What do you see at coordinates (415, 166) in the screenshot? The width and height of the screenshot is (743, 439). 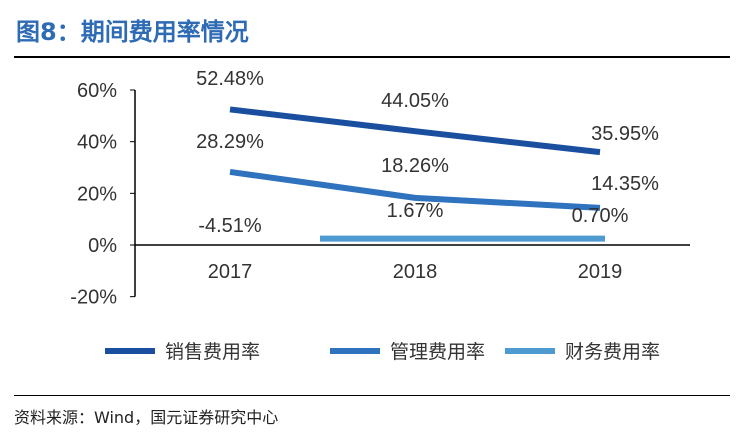 I see `data-label: 18.26%` at bounding box center [415, 166].